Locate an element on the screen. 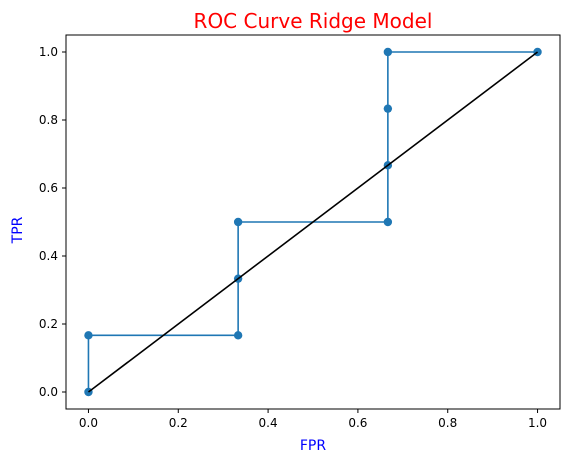 The width and height of the screenshot is (571, 468). y-tick-label: 1.0 is located at coordinates (48, 52).